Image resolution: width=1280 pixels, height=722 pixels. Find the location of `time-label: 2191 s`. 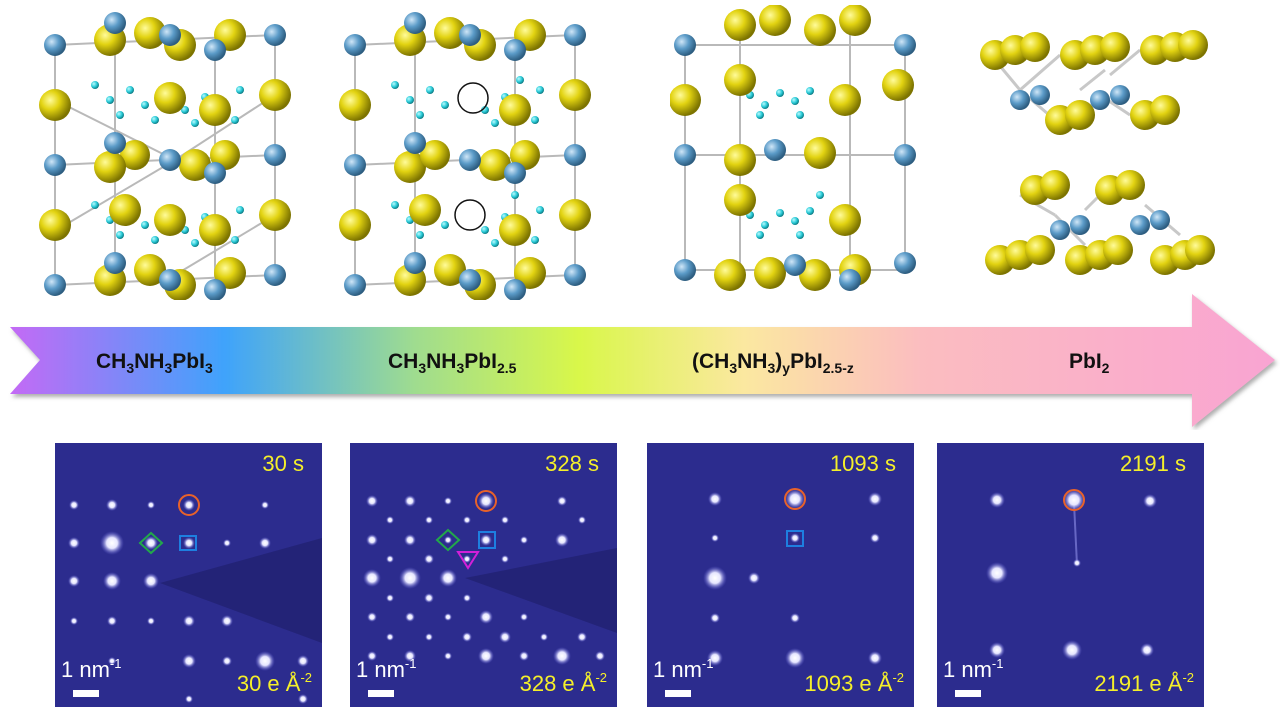

time-label: 2191 s is located at coordinates (1152, 463).